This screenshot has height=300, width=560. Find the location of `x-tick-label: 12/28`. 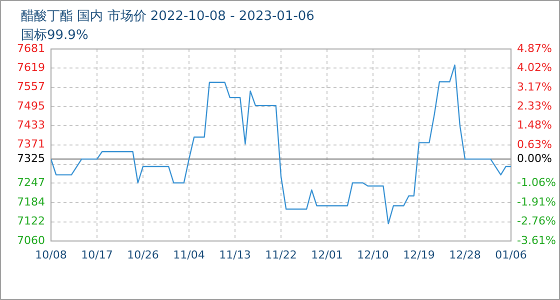

x-tick-label: 12/28 is located at coordinates (465, 255).